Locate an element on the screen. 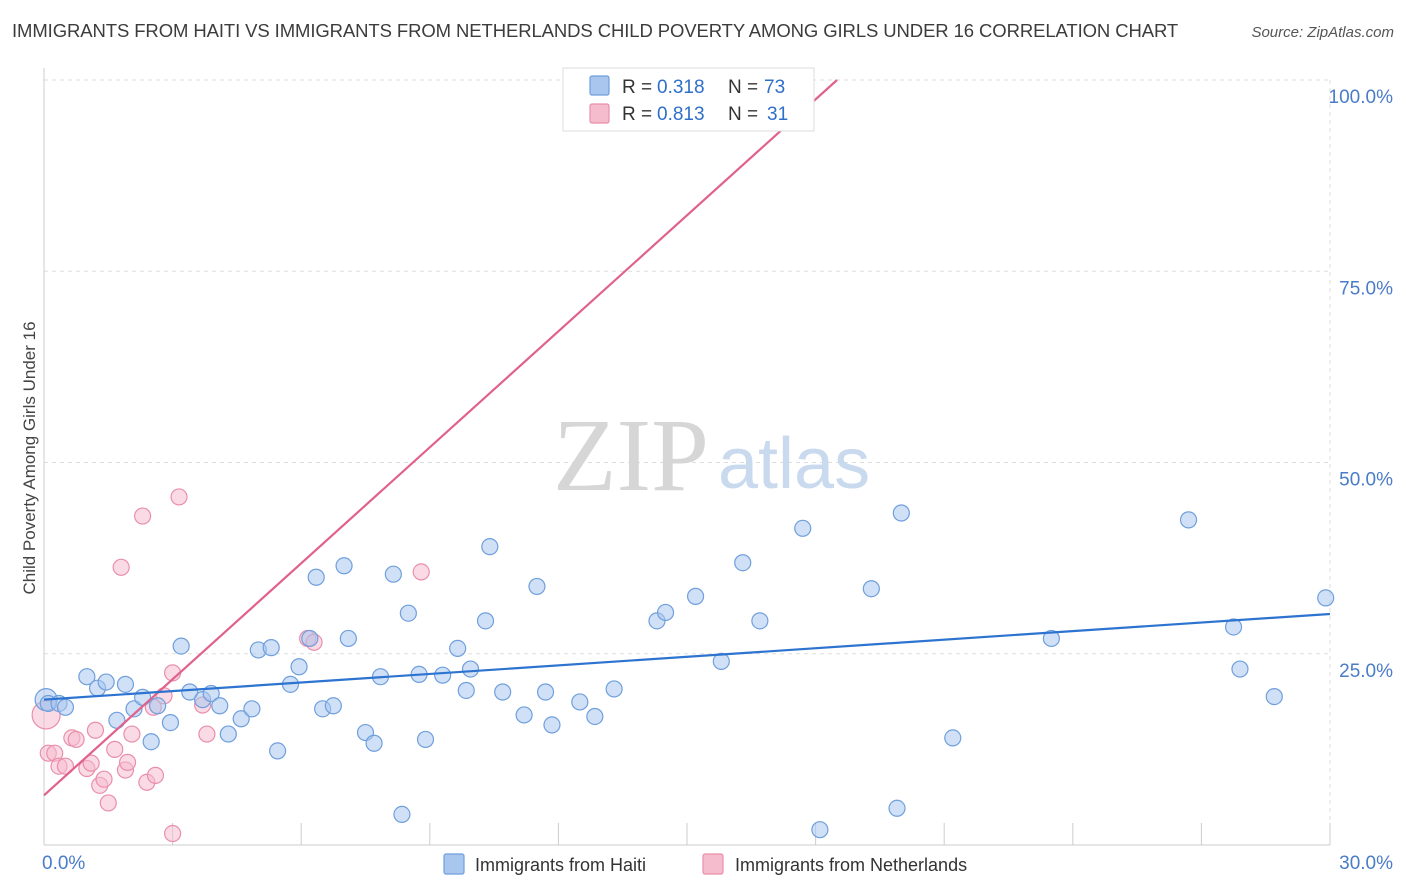  source-credit: Source: ZipAtlas.com is located at coordinates (1322, 32).